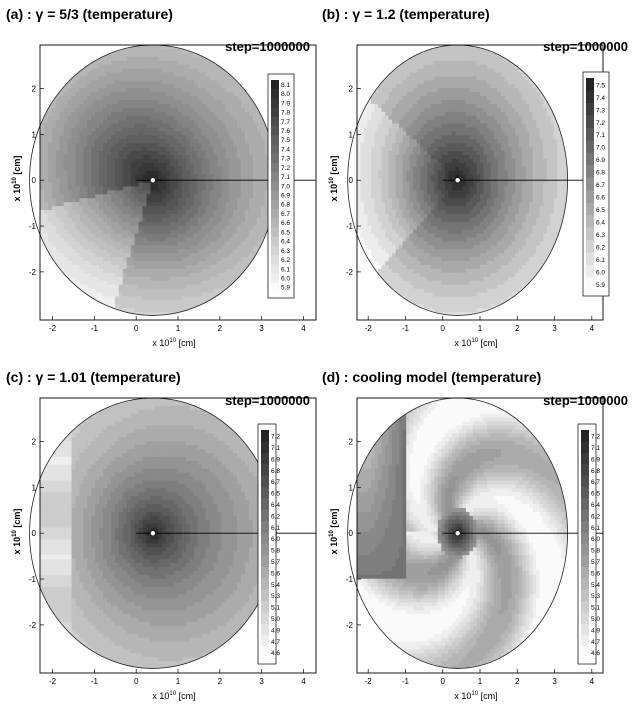 This screenshot has height=707, width=636. Describe the element at coordinates (595, 608) in the screenshot. I see `colorbar-label: 5.1` at that location.